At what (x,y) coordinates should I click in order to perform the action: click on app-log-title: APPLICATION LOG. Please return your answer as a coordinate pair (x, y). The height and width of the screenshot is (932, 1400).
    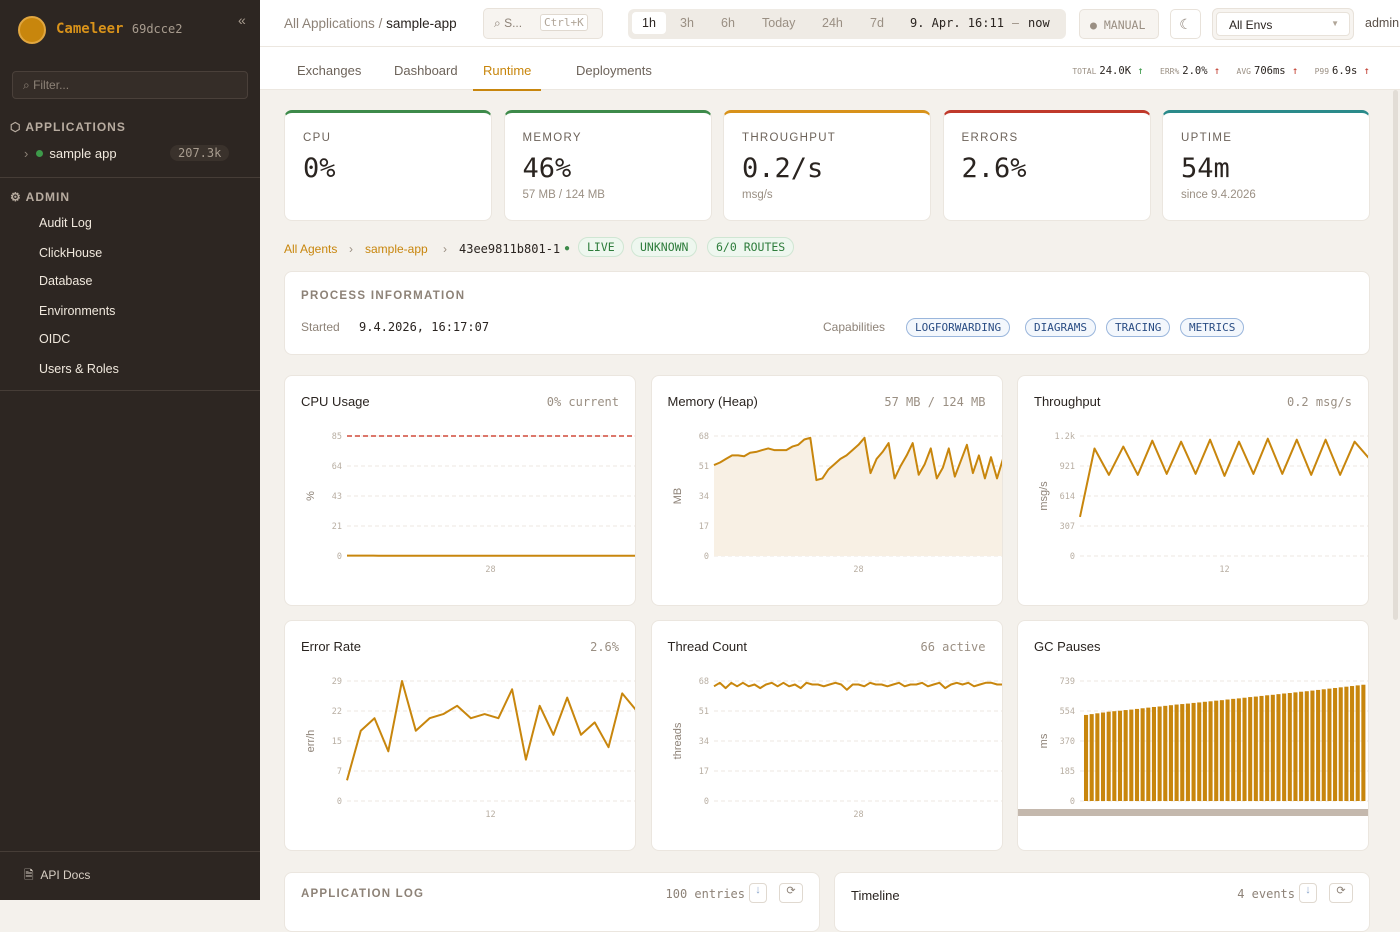
    Looking at the image, I should click on (362, 894).